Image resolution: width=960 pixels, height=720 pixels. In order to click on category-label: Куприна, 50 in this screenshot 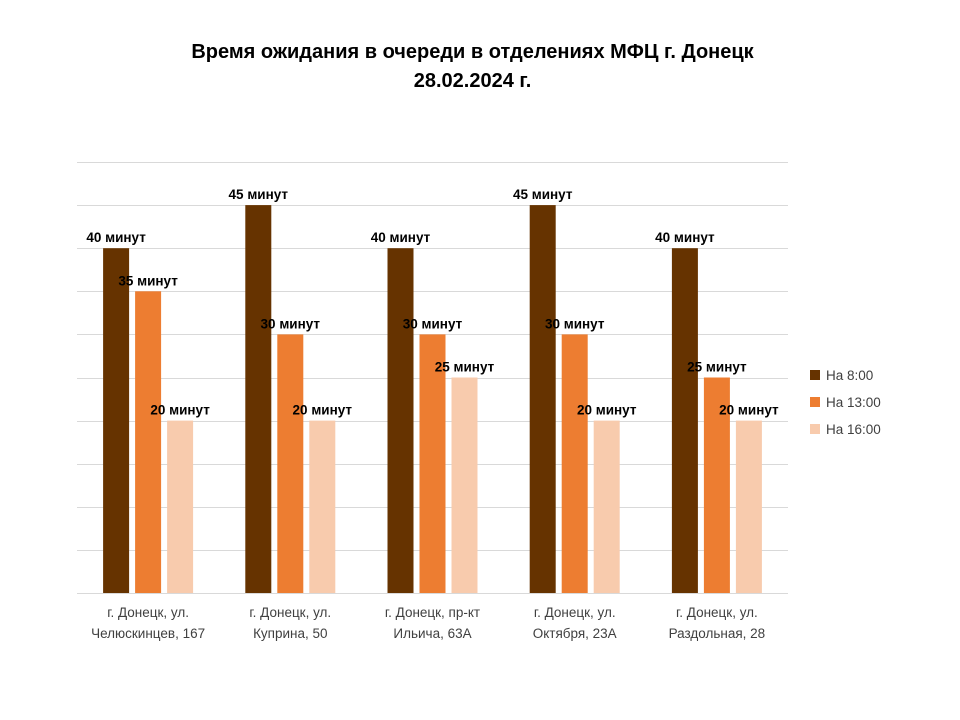, I will do `click(290, 633)`.